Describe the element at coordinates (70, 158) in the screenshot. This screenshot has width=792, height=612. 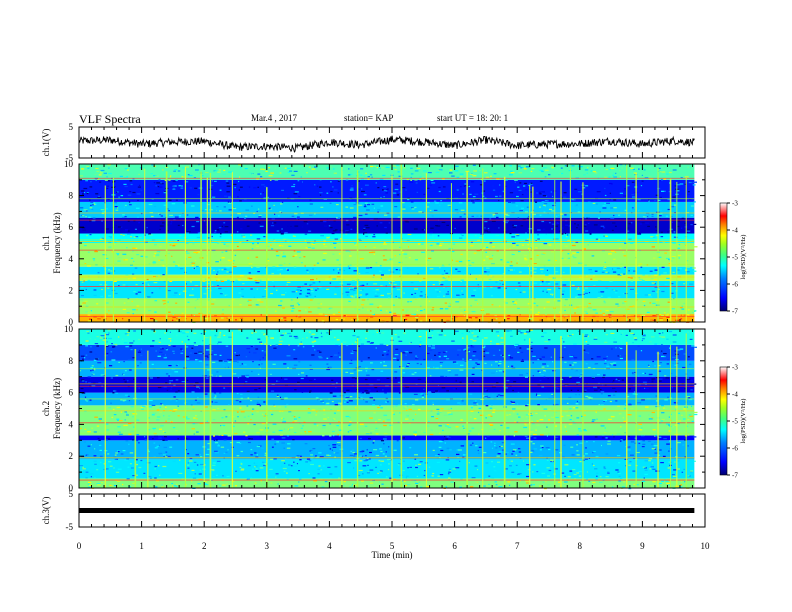
I see `ch1-waveform-ytick-label: -5` at that location.